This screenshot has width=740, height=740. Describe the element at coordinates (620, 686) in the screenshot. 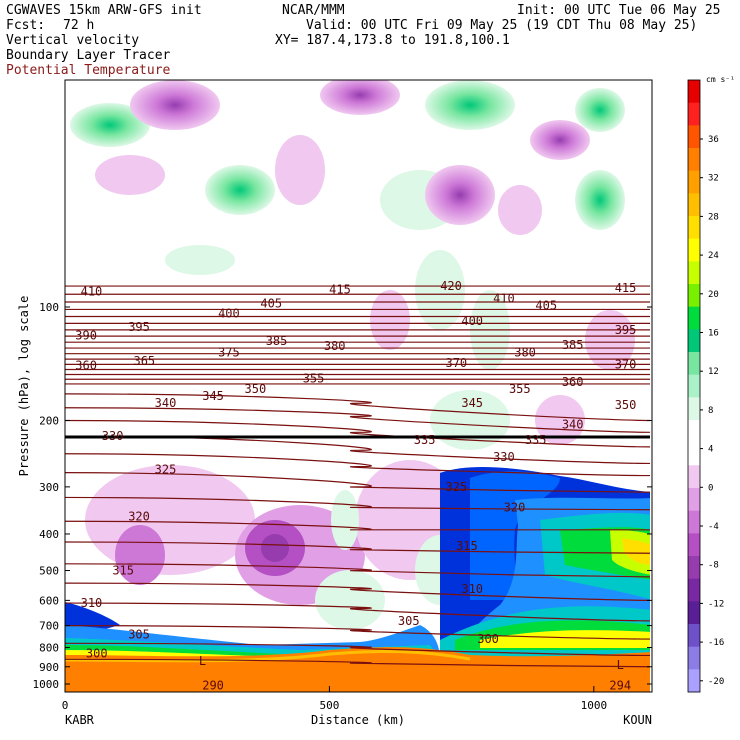

I see `theta-contour-label: 294` at that location.